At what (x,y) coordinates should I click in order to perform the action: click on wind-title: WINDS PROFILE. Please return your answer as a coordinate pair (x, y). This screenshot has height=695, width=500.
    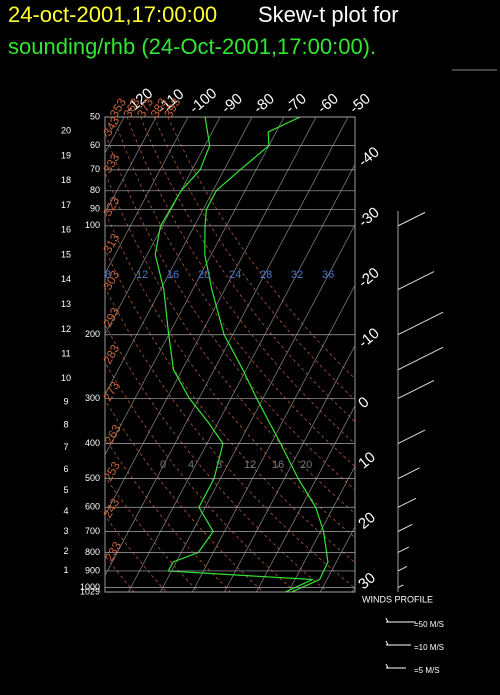
    Looking at the image, I should click on (397, 599).